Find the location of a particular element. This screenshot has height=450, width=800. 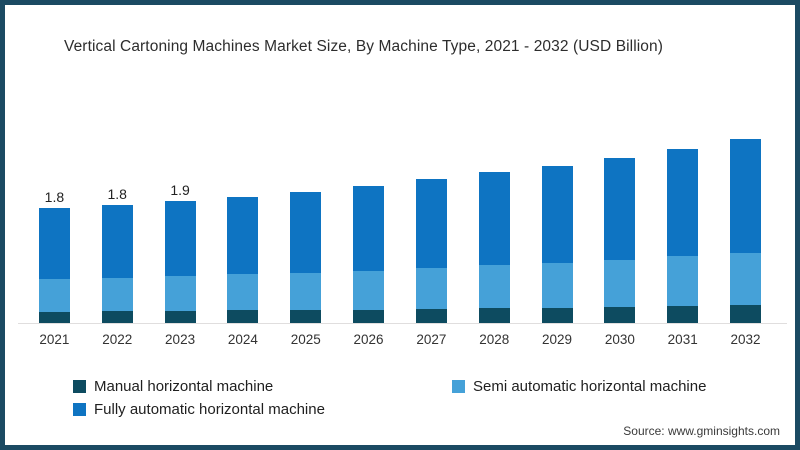

x-axis-line is located at coordinates (402, 323).